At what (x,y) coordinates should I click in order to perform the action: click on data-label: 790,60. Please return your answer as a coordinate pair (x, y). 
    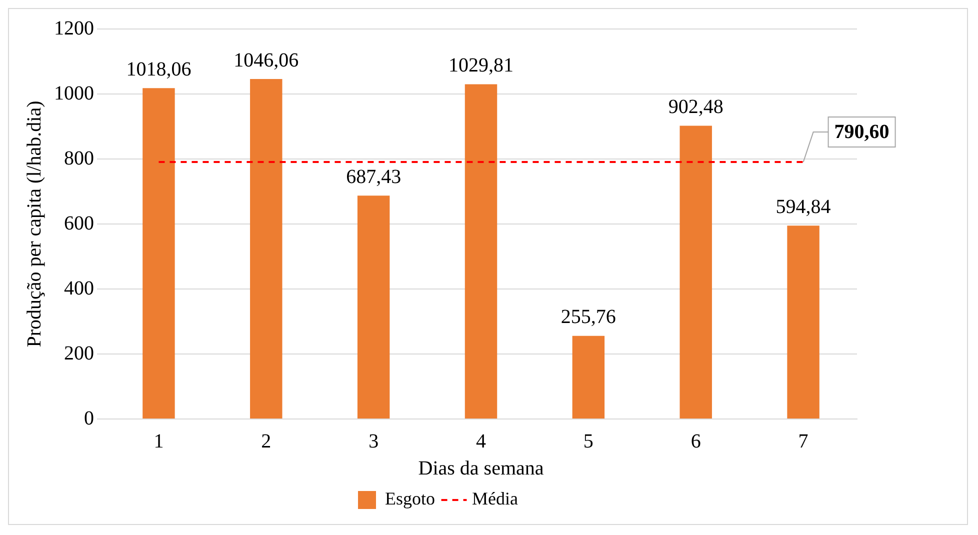
    Looking at the image, I should click on (862, 132).